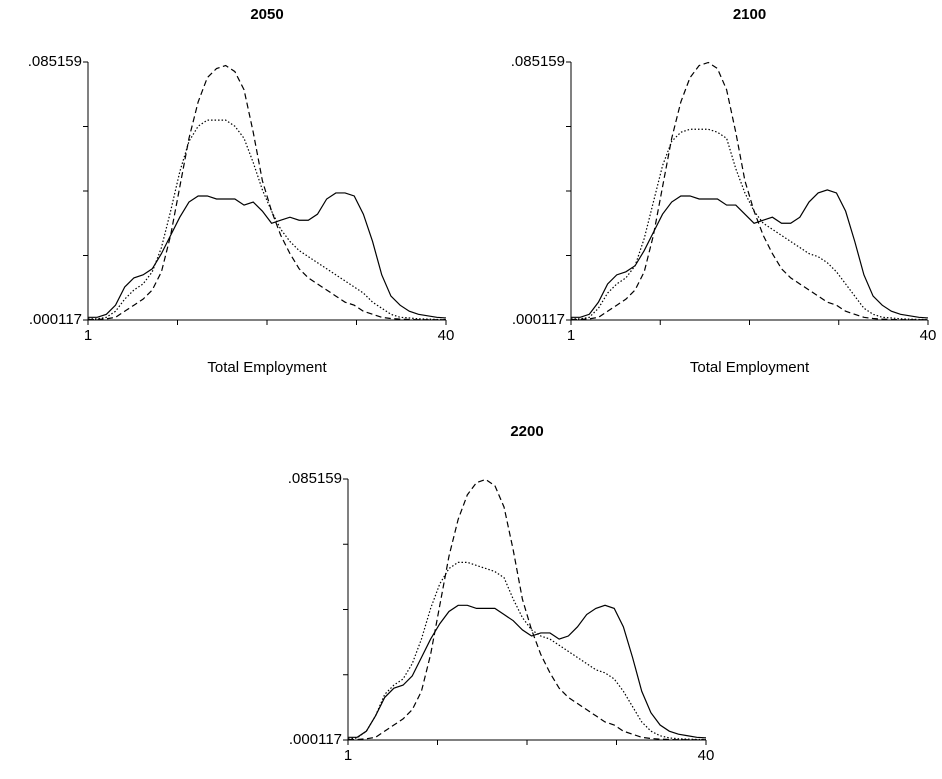 The width and height of the screenshot is (942, 779). Describe the element at coordinates (266, 14) in the screenshot. I see `subplot-title: 2050` at that location.